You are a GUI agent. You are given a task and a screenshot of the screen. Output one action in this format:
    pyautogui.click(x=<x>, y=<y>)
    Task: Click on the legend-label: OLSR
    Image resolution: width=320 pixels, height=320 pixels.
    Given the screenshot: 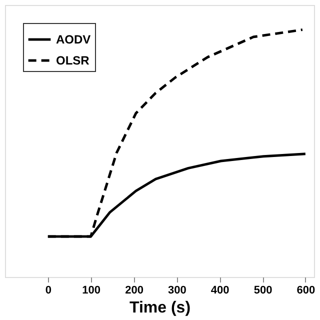 What is the action you would take?
    pyautogui.click(x=73, y=61)
    